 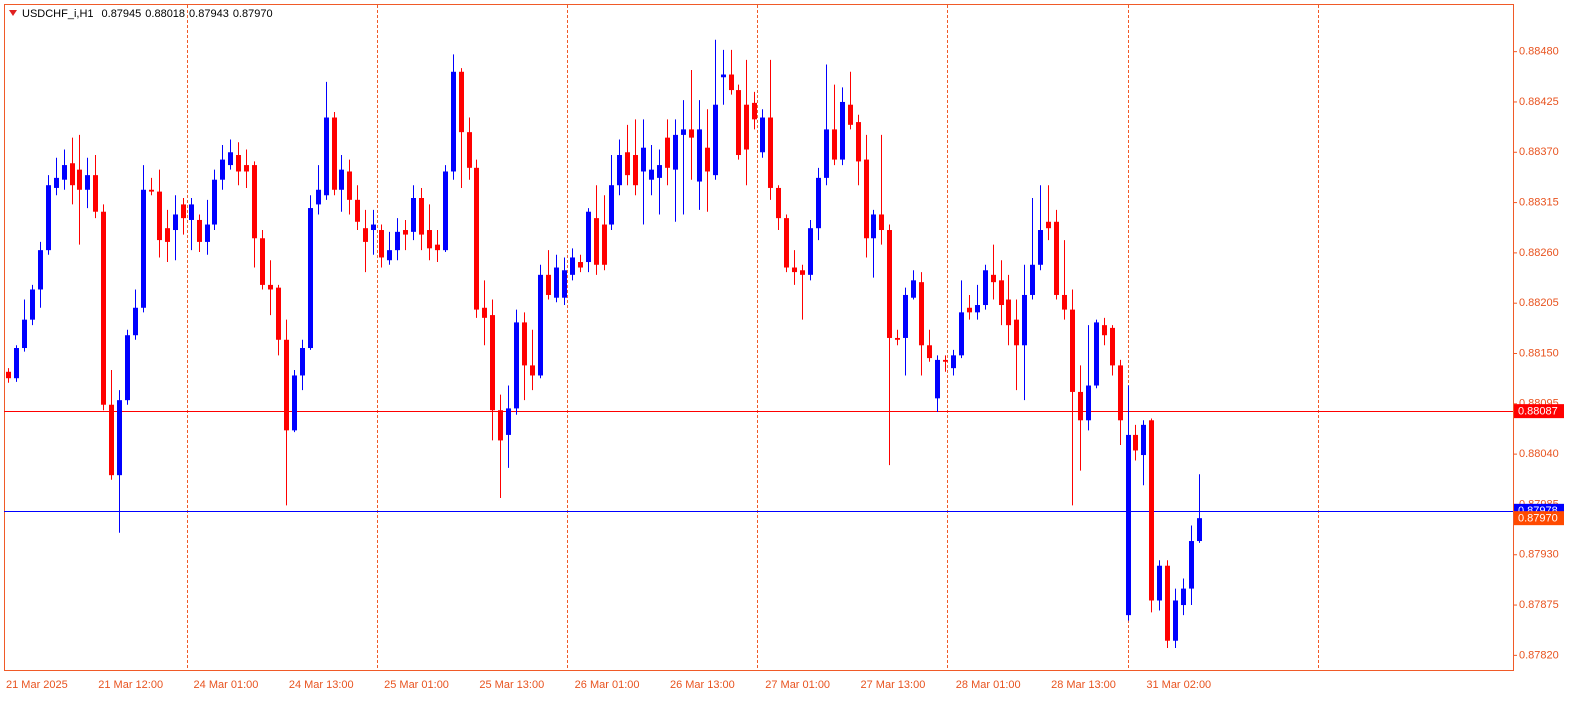 I want to click on x-tick-label: 31 Mar 02:00, so click(x=1178, y=685).